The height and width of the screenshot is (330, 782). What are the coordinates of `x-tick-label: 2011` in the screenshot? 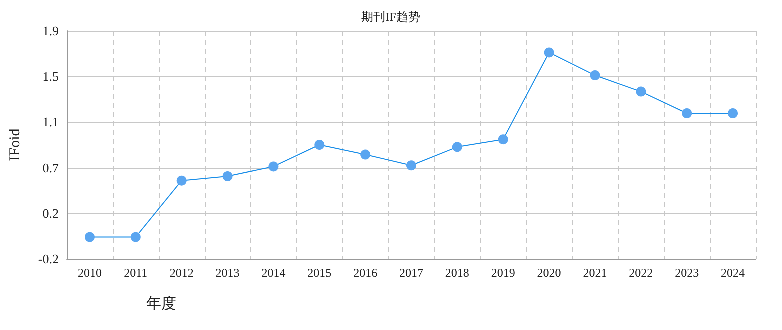 It's located at (136, 273).